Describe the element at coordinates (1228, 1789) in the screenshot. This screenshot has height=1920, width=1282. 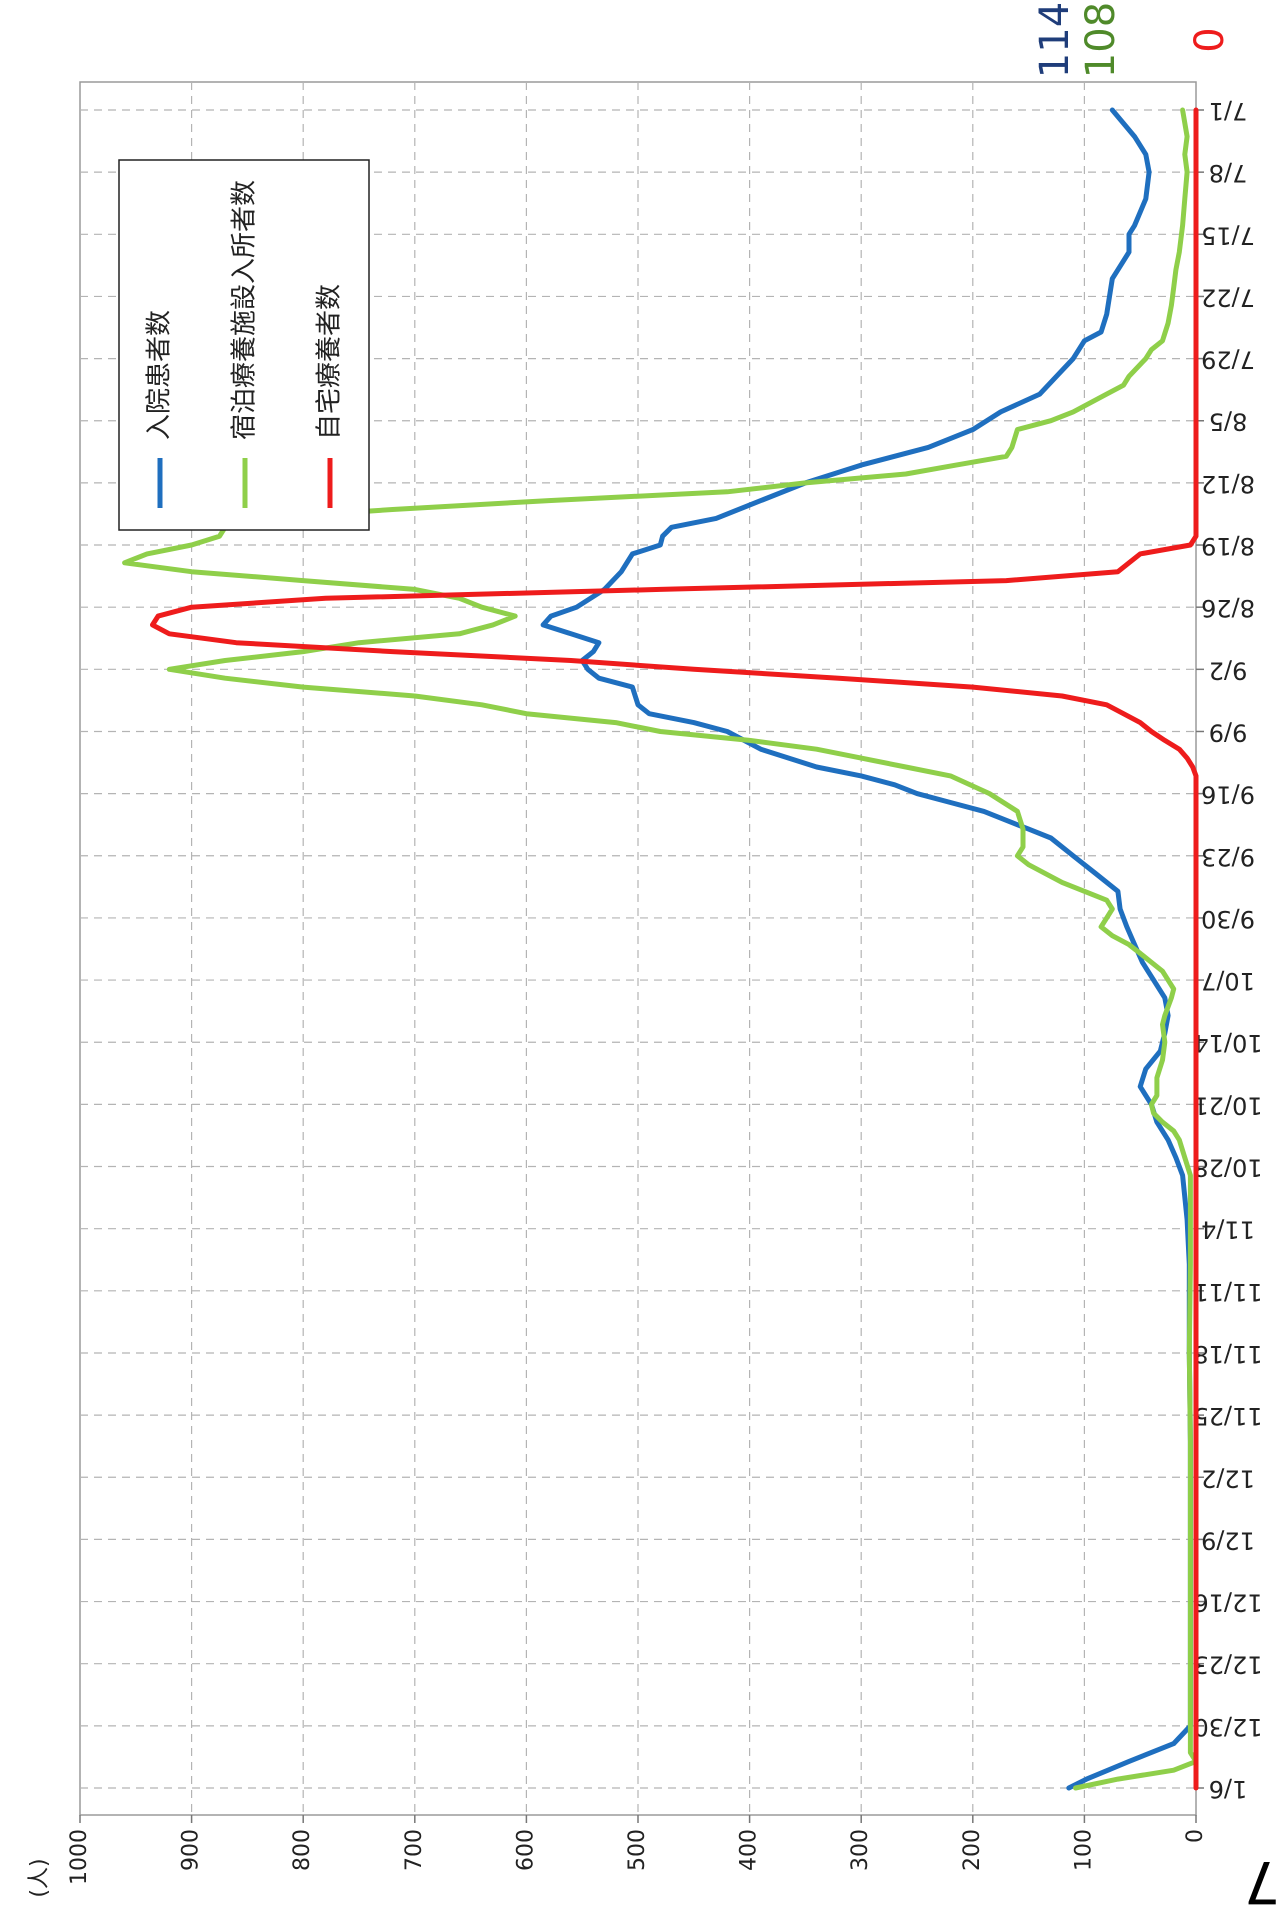
I see `date-tick-label: 1/6` at that location.